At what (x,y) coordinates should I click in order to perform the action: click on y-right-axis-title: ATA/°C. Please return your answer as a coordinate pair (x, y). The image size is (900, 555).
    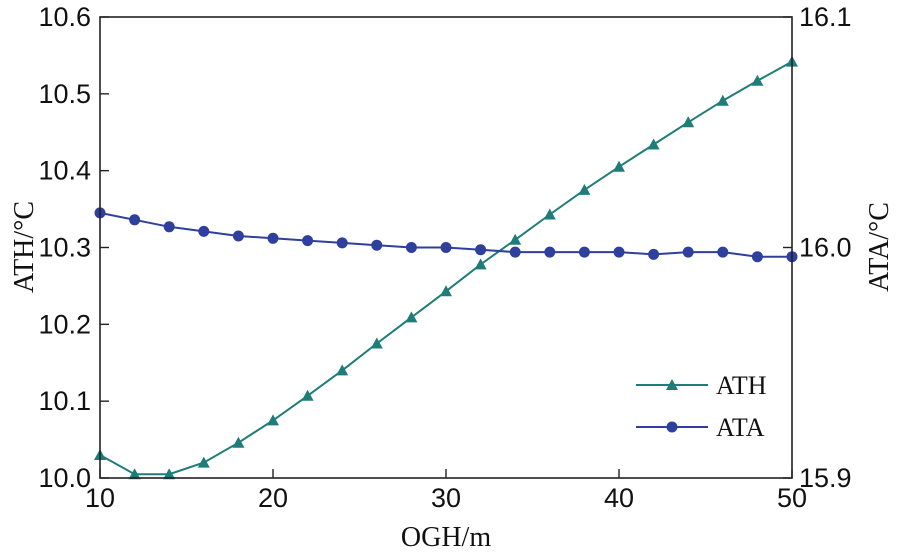
    Looking at the image, I should click on (879, 247).